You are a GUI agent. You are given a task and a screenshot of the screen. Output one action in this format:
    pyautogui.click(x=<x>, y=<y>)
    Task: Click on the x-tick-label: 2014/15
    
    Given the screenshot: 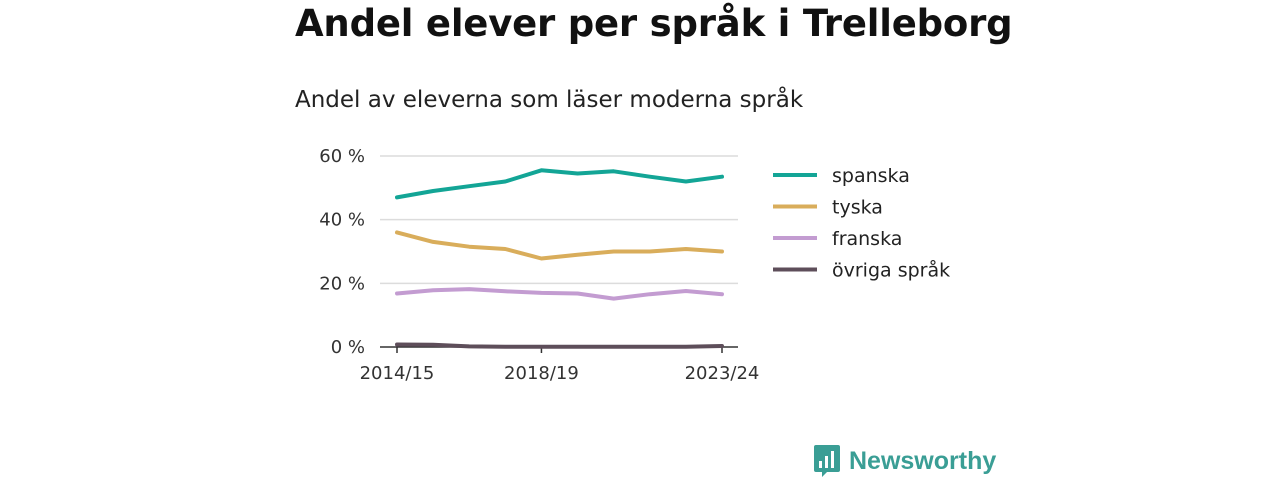 What is the action you would take?
    pyautogui.click(x=397, y=373)
    